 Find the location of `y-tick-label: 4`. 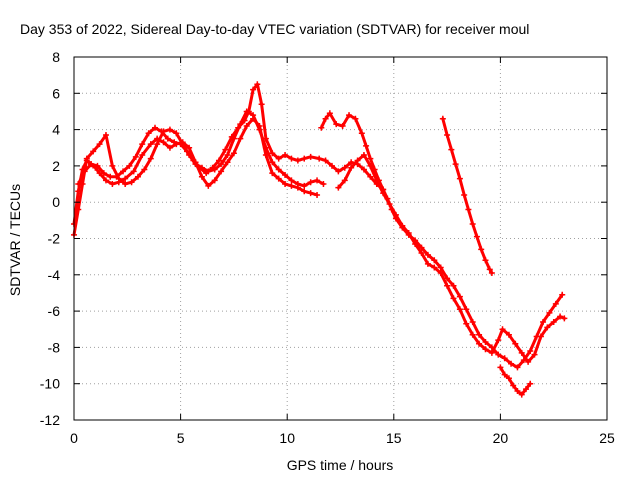

y-tick-label: 4 is located at coordinates (56, 130).